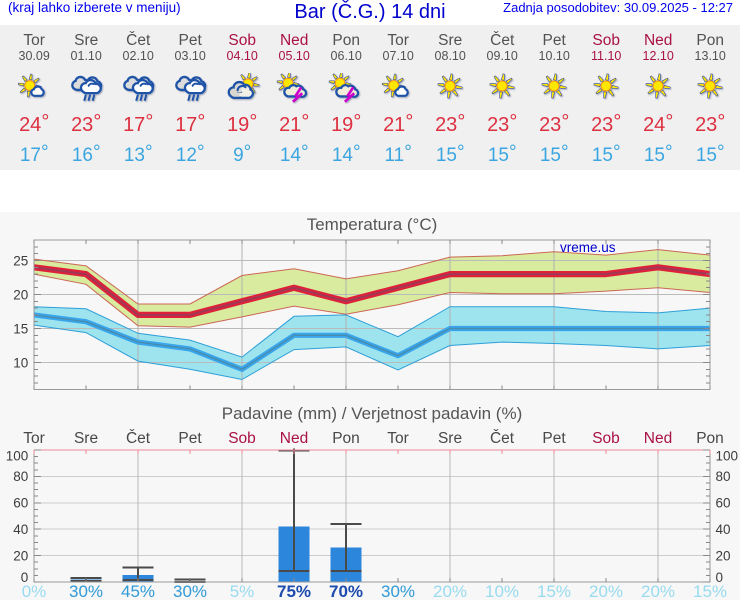 This screenshot has height=600, width=740. Describe the element at coordinates (372, 413) in the screenshot. I see `svg-text:Padavine (mm) / Verjetnost pad: Padavine (mm) / Verjetnost padavin (%)` at that location.